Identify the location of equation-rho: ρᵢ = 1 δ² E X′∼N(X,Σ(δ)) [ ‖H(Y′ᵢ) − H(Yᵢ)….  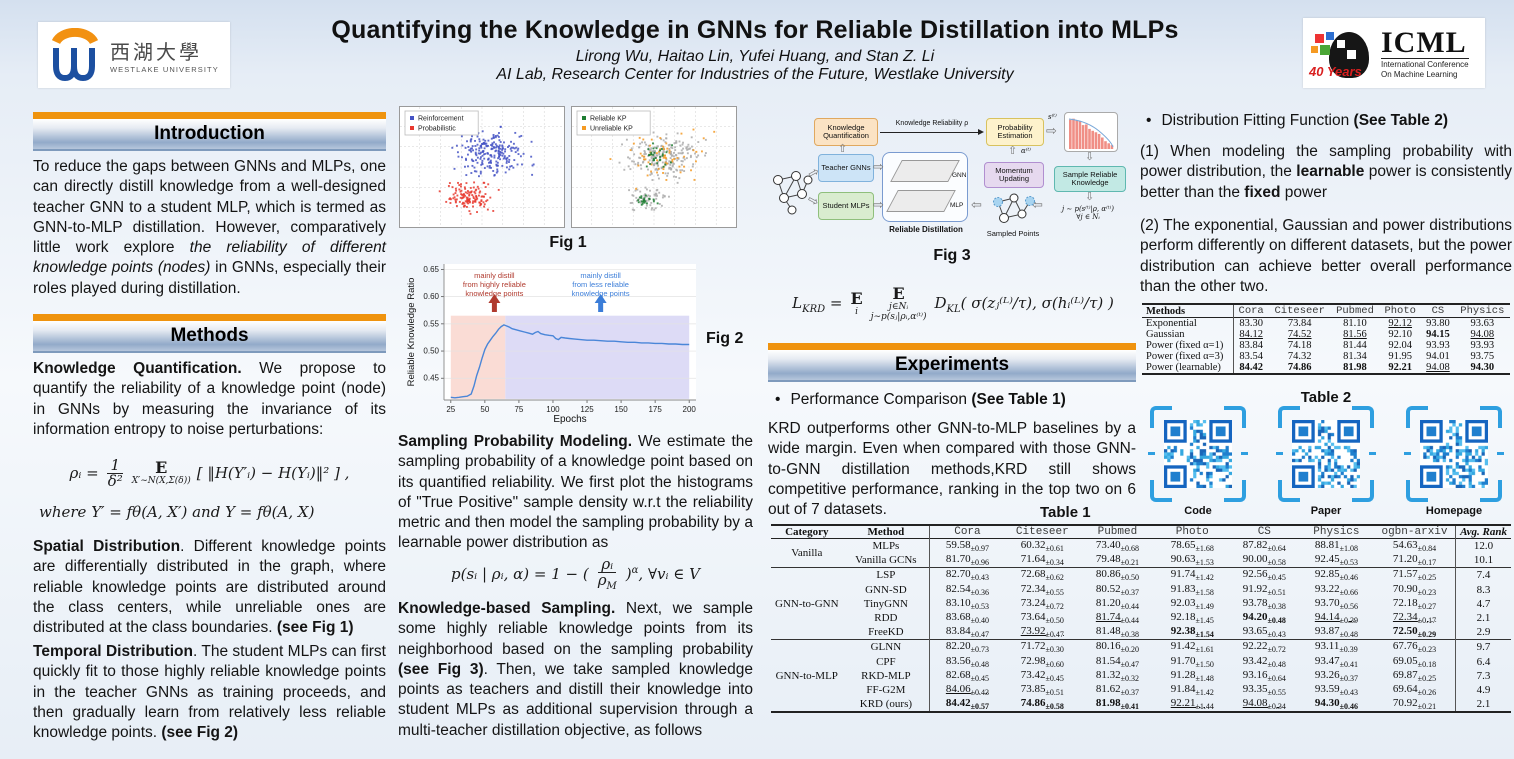
(209, 473).